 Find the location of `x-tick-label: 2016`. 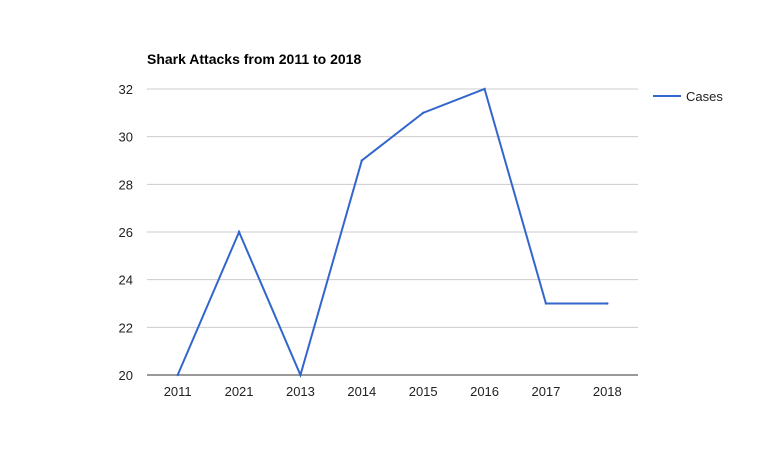

x-tick-label: 2016 is located at coordinates (484, 391).